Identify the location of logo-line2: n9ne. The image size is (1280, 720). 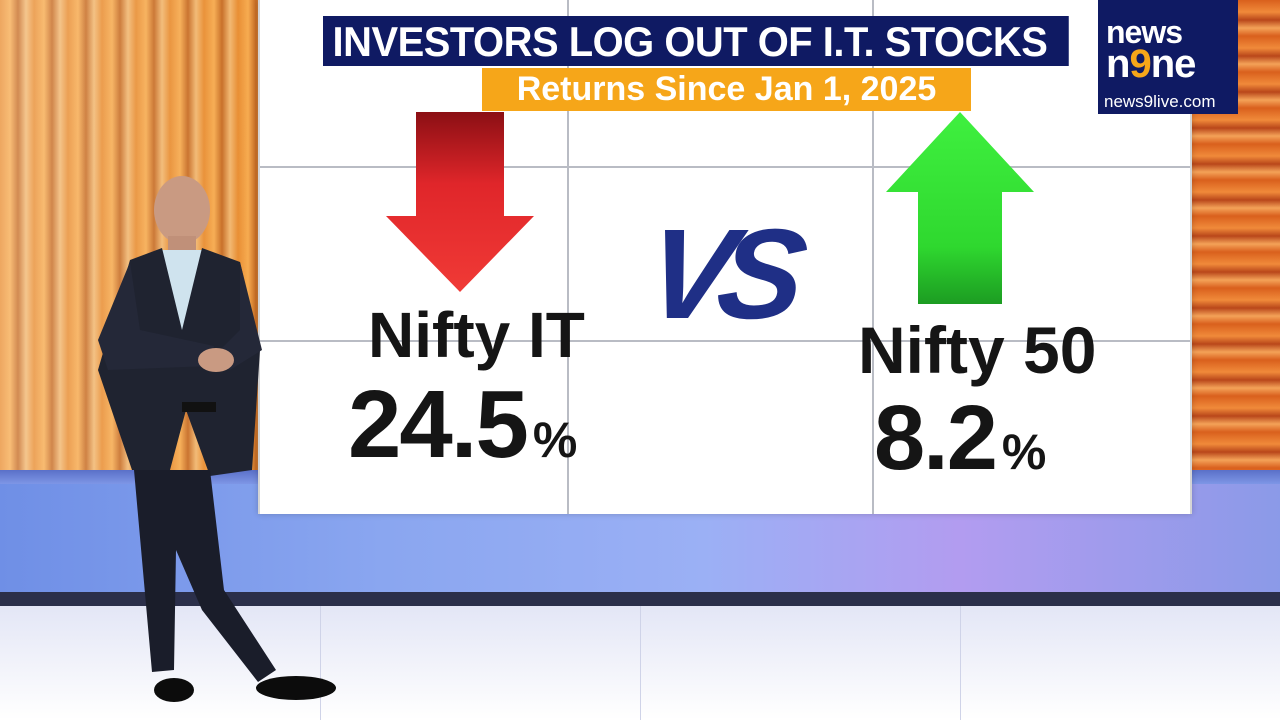
(1151, 64).